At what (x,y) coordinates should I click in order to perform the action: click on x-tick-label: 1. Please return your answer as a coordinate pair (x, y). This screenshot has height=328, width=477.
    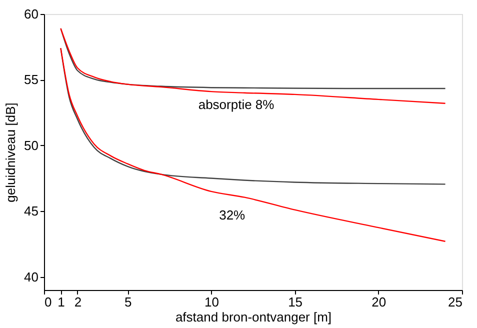
    Looking at the image, I should click on (61, 302).